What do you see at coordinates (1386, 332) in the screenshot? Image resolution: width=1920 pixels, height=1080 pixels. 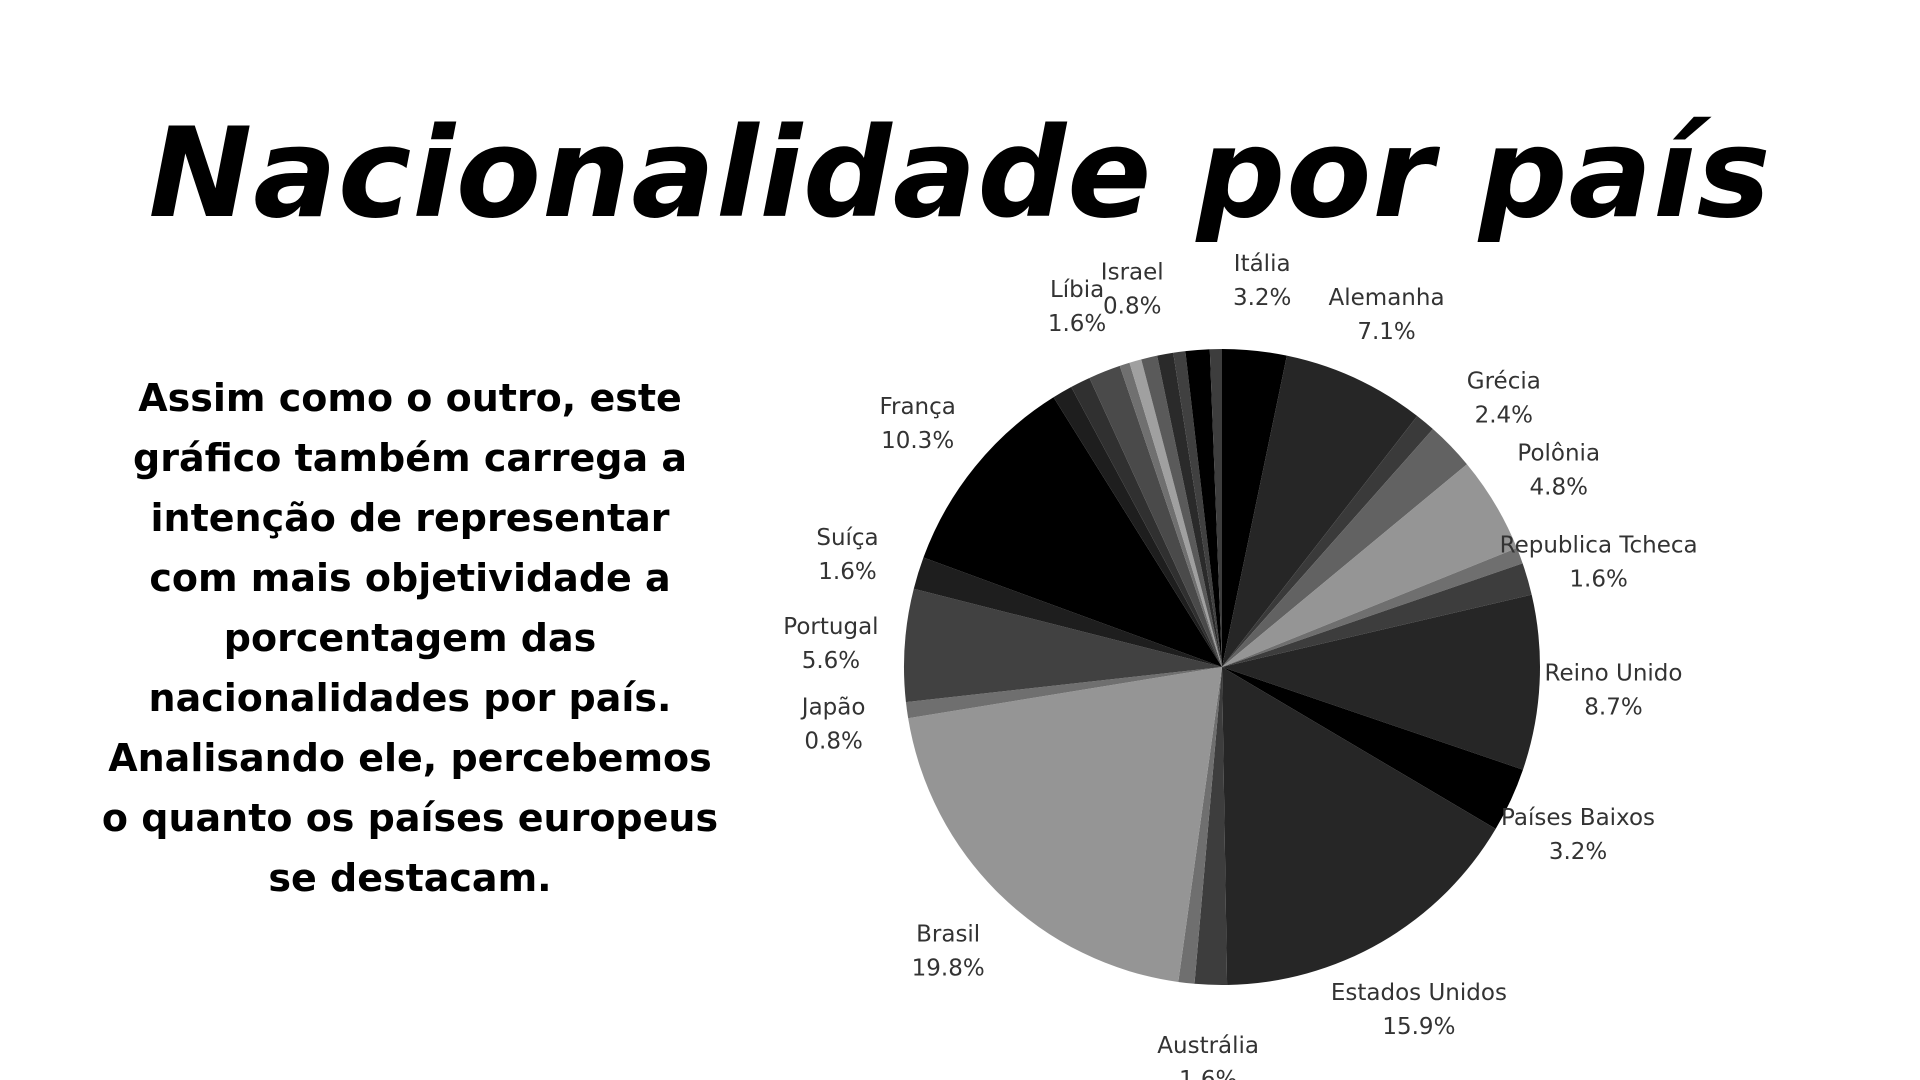 I see `pie-label-value: 7.1%` at bounding box center [1386, 332].